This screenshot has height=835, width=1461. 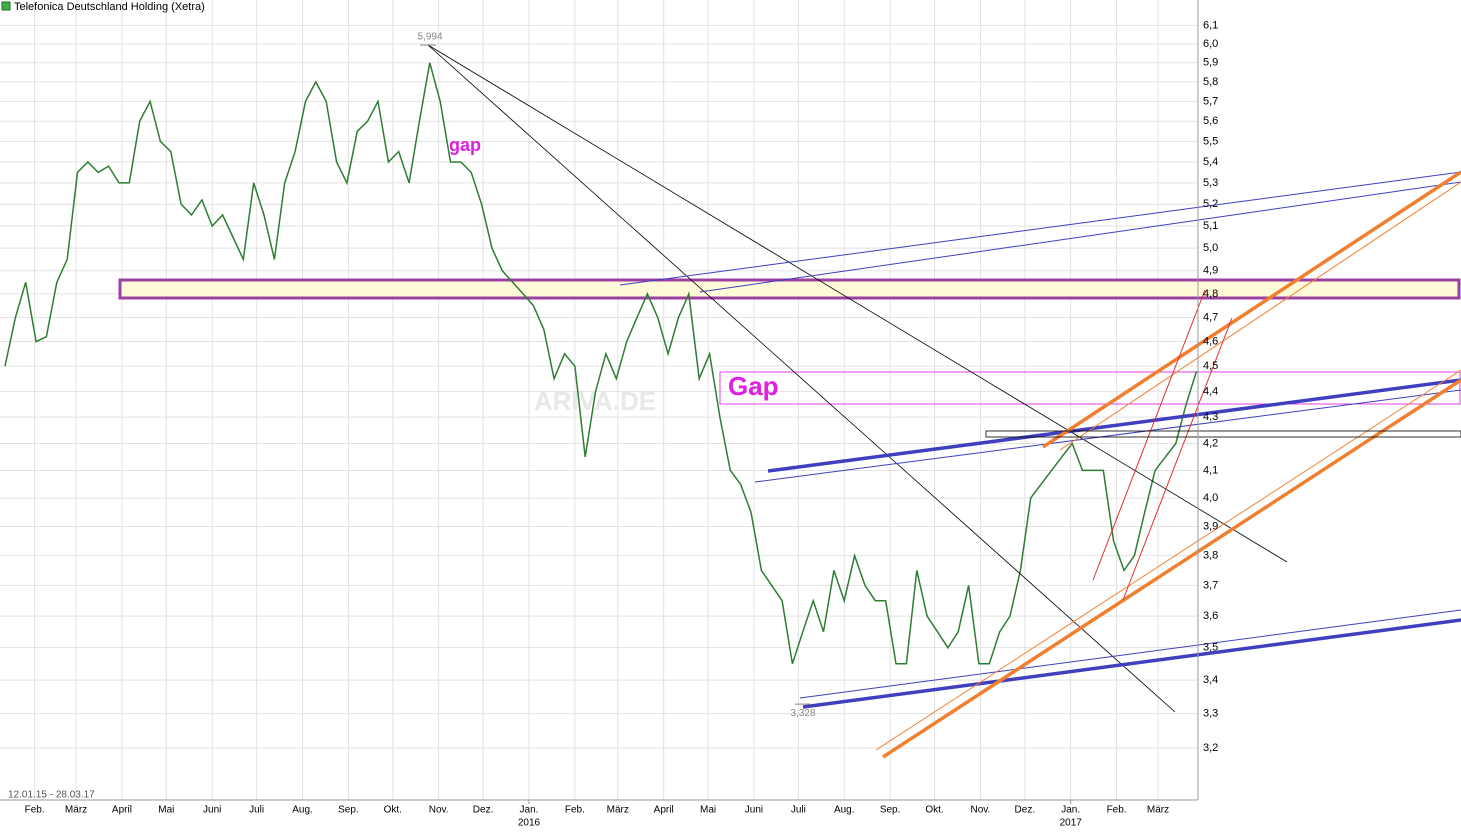 I want to click on title-icon, so click(x=6, y=6).